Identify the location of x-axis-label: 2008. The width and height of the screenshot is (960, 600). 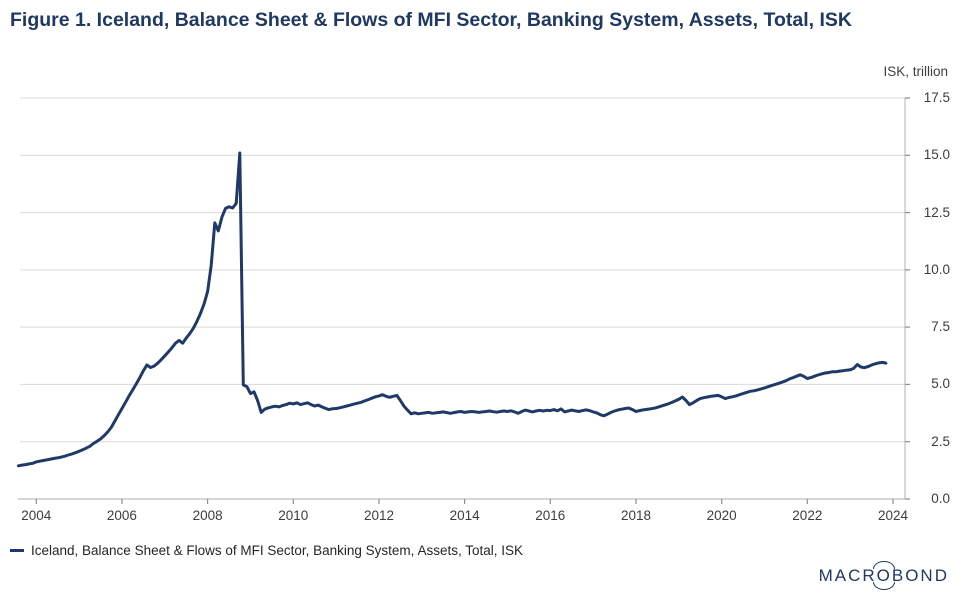
(207, 515).